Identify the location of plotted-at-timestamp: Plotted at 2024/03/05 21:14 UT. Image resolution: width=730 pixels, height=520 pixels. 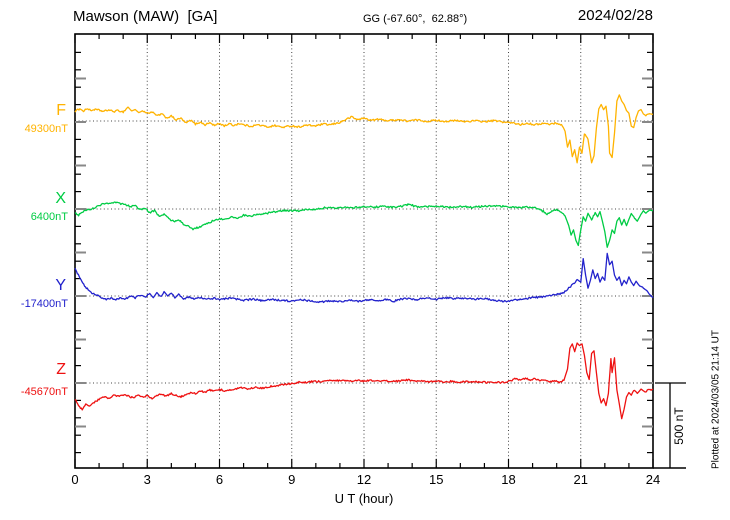
(716, 399).